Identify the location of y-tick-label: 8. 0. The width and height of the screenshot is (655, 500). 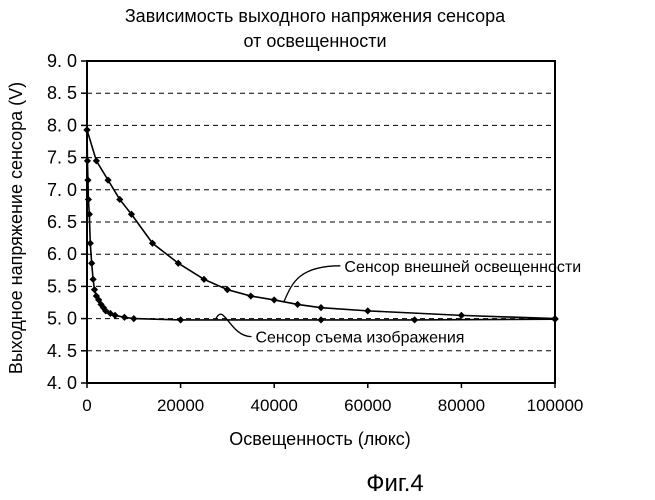
(62, 125).